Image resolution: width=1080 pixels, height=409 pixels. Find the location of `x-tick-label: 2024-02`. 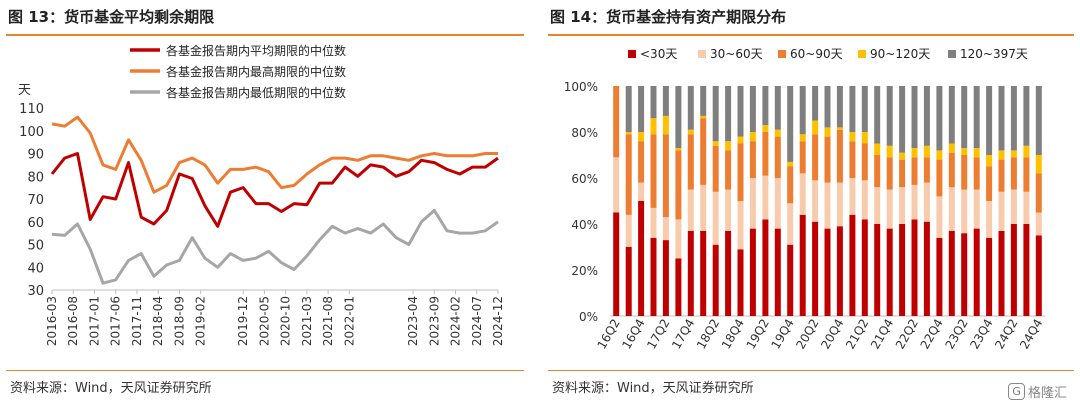

x-tick-label: 2024-02 is located at coordinates (456, 321).